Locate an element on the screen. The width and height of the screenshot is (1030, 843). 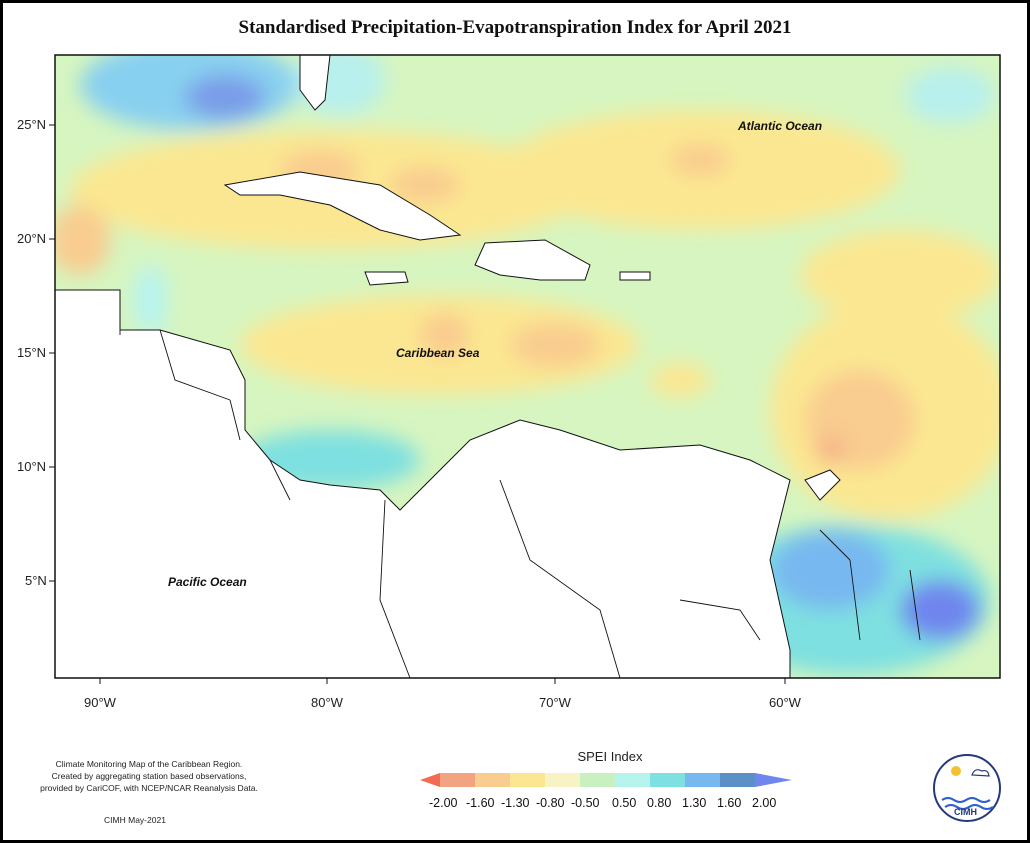
legend-colorbar is located at coordinates (606, 780).